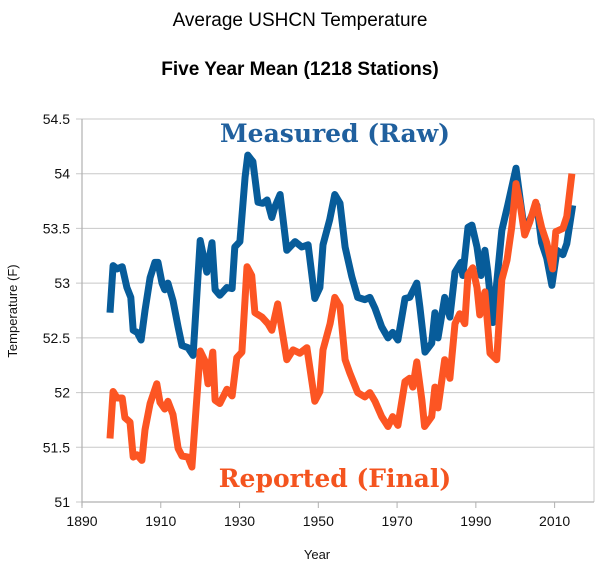  What do you see at coordinates (239, 521) in the screenshot?
I see `x-tick-label: 1930` at bounding box center [239, 521].